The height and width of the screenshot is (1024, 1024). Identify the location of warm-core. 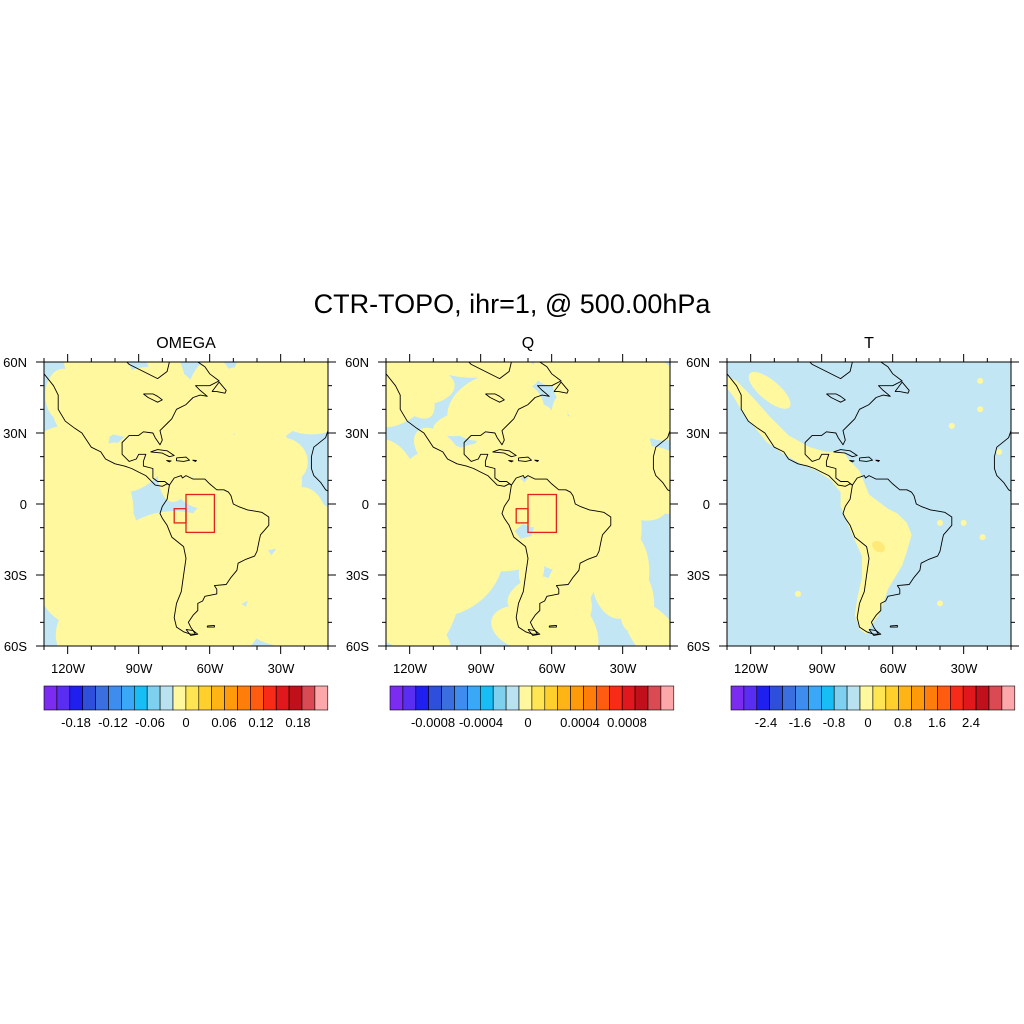
(878, 546).